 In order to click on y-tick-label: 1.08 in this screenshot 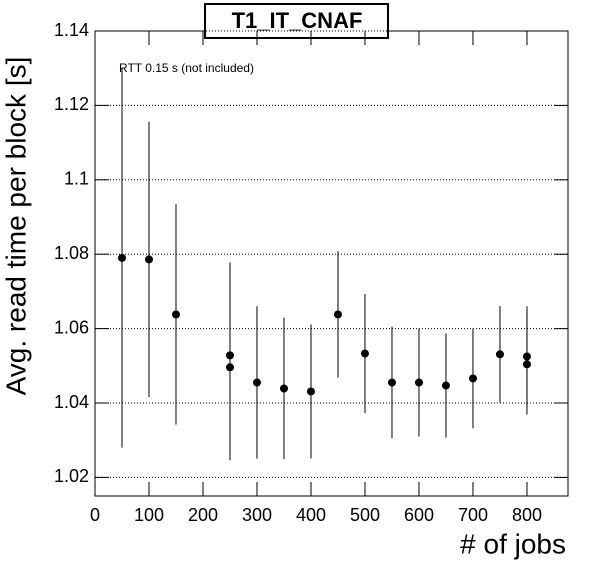, I will do `click(71, 253)`.